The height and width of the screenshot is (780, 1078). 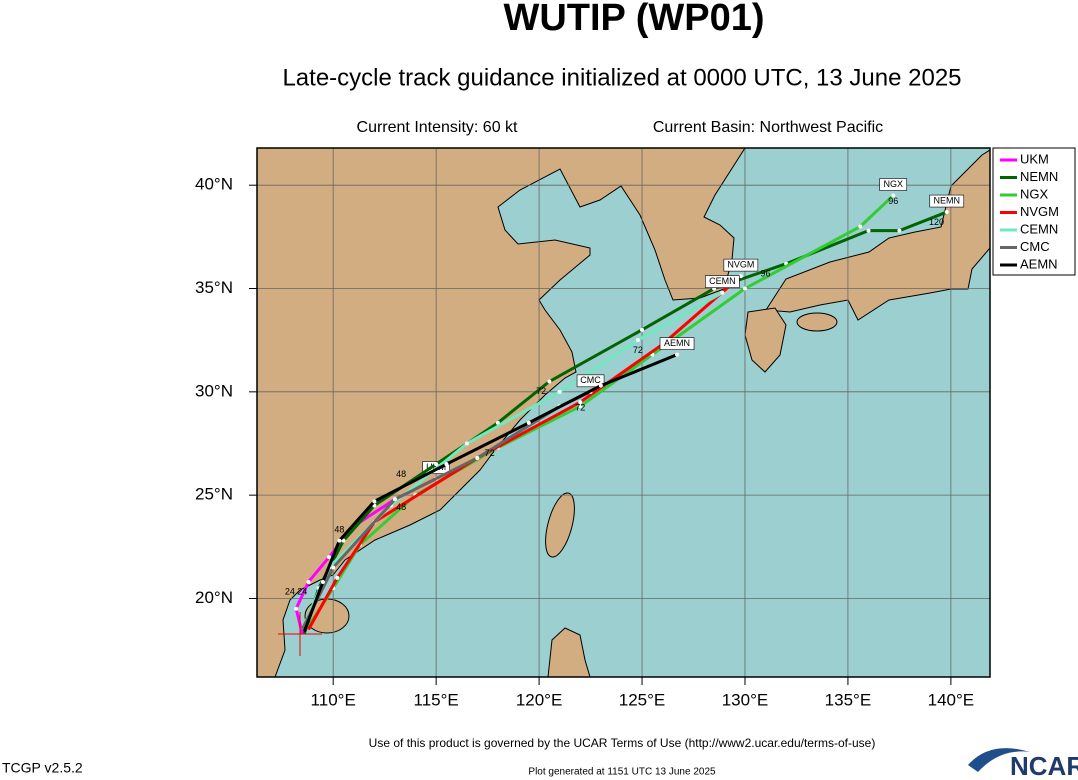 What do you see at coordinates (1039, 211) in the screenshot?
I see `legend-label: NVGM` at bounding box center [1039, 211].